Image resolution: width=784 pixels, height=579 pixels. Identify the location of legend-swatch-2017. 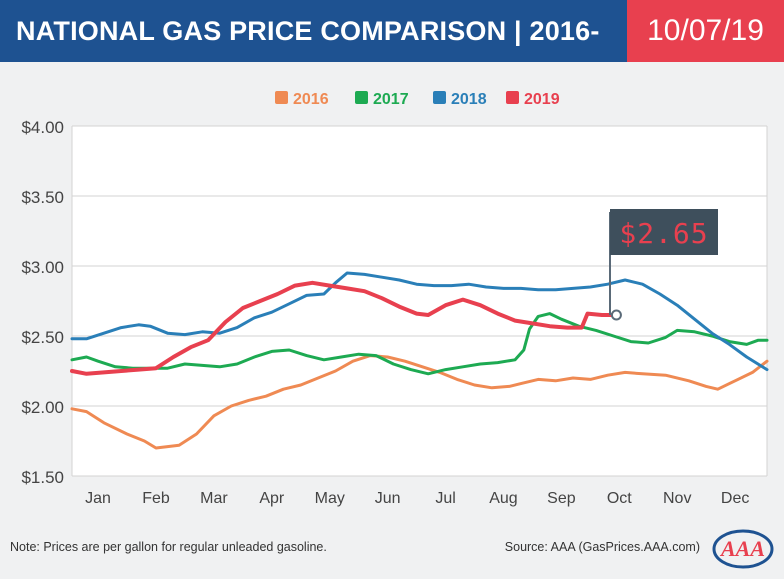
(361, 97).